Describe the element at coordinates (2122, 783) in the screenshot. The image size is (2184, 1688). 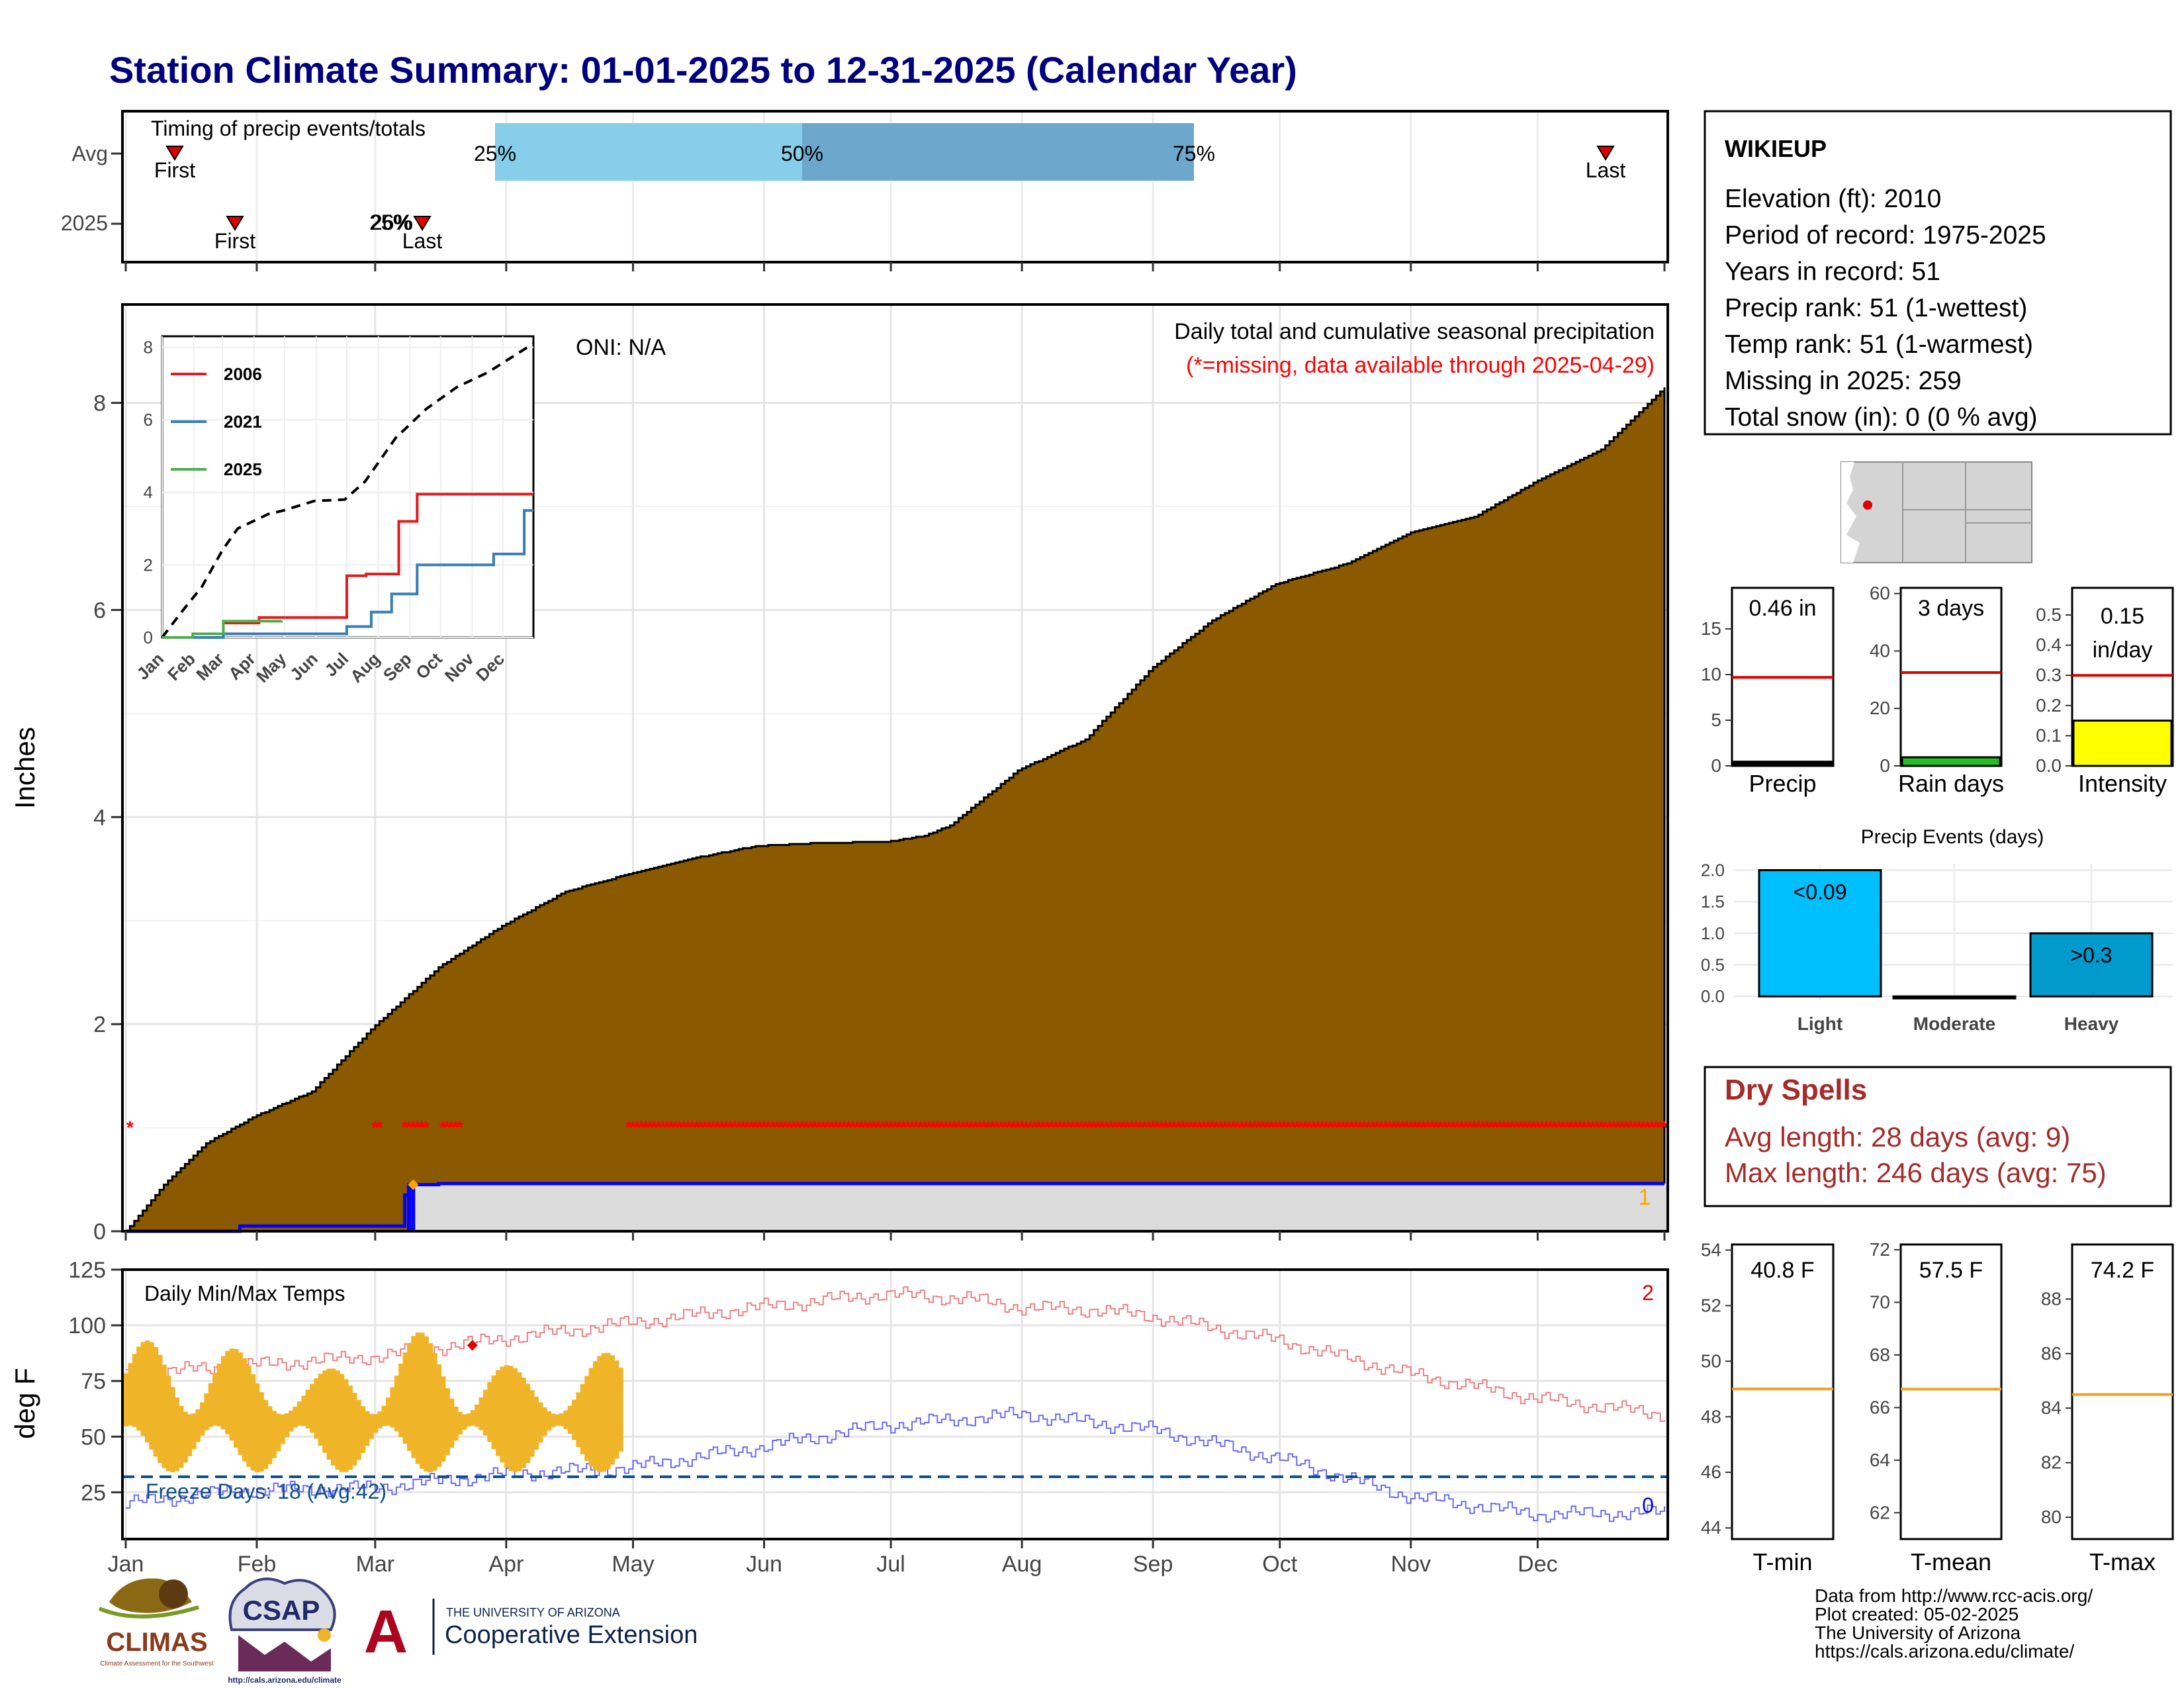
I see `small-bar-xlabel: Intensity` at that location.